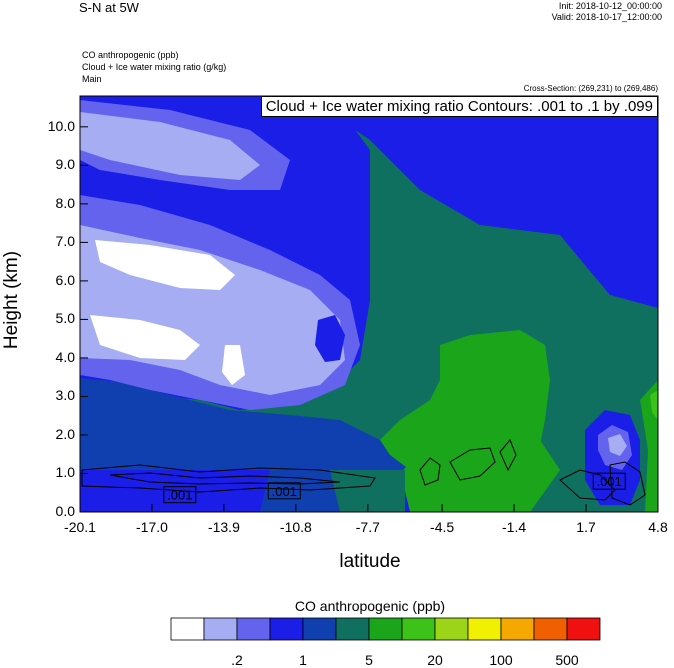 Image resolution: width=674 pixels, height=668 pixels. I want to click on y-axis-label: Height (km), so click(11, 300).